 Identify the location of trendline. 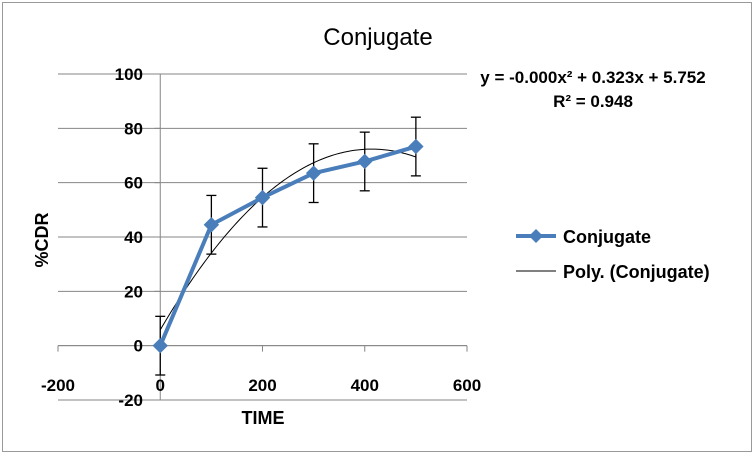
(288, 239).